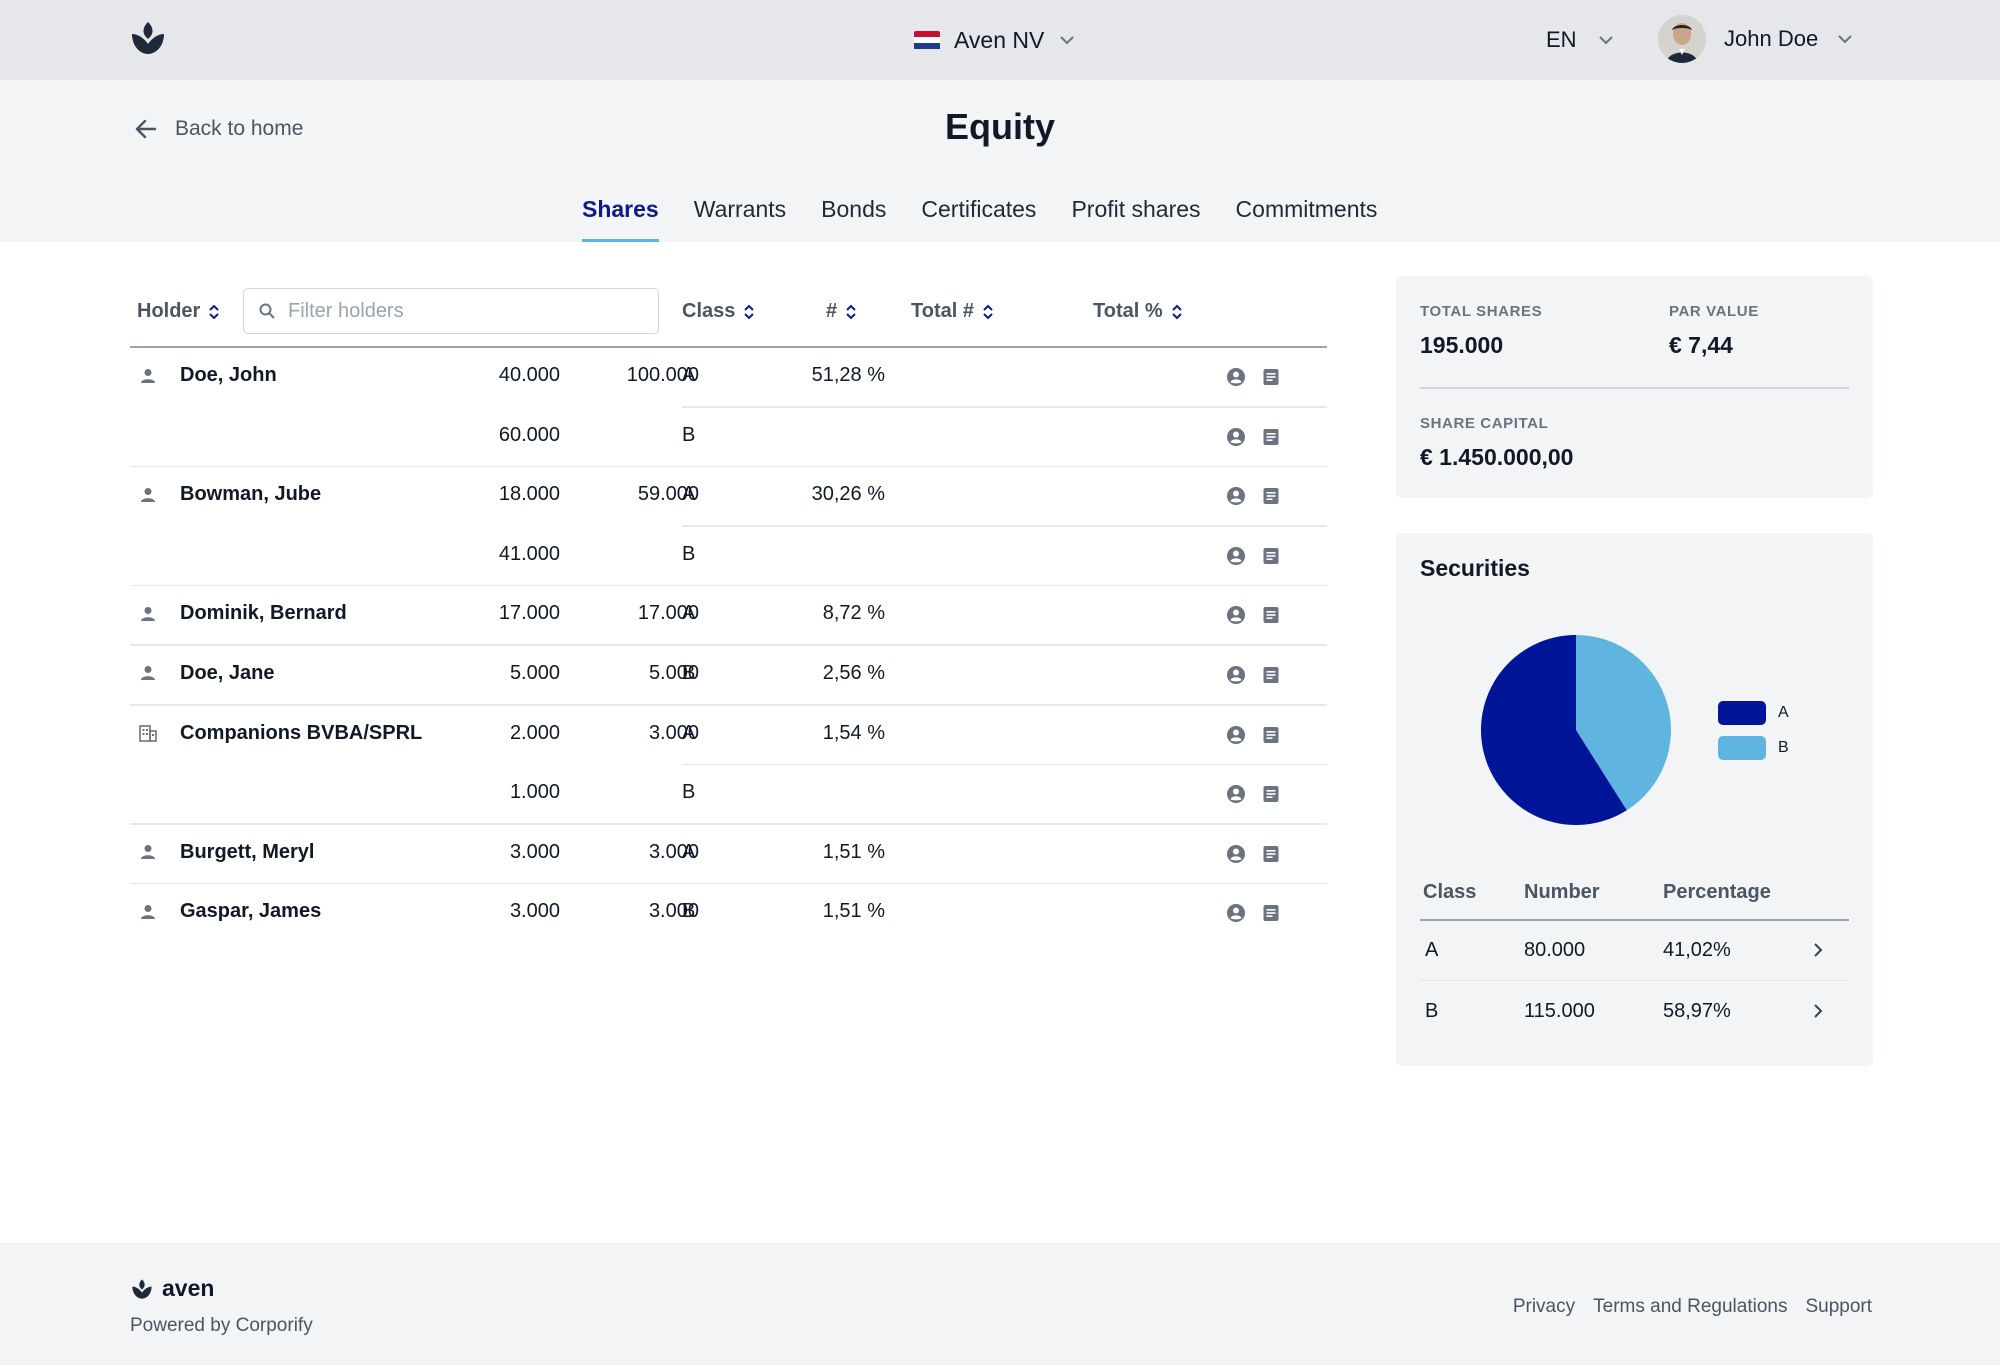  I want to click on holder-cell: Bowman, Jube, so click(229, 494).